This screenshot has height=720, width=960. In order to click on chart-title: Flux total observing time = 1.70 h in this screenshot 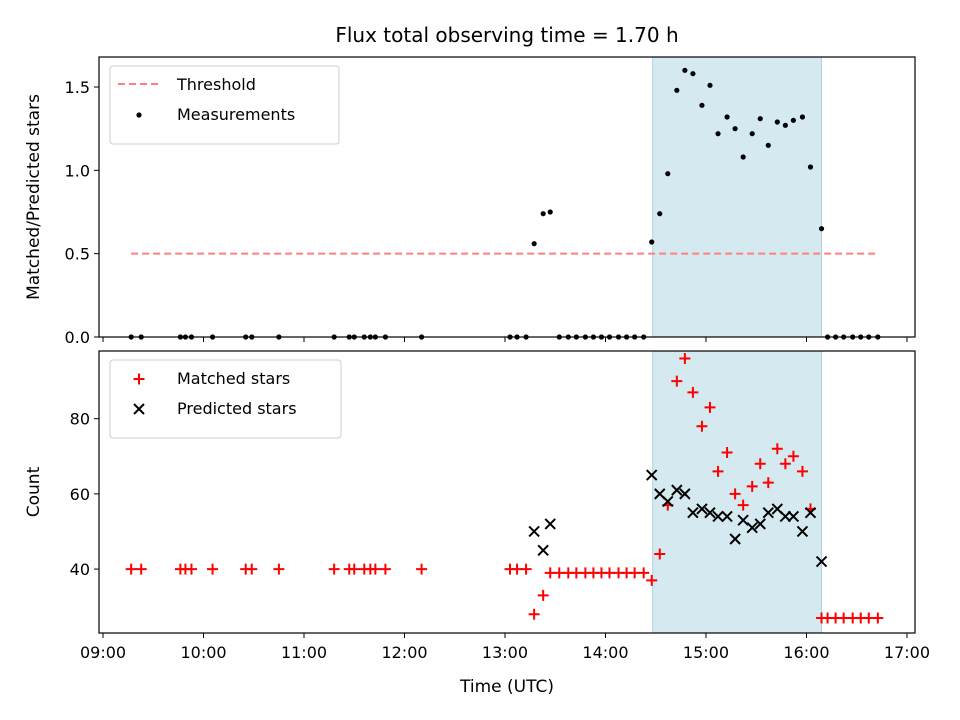, I will do `click(506, 35)`.